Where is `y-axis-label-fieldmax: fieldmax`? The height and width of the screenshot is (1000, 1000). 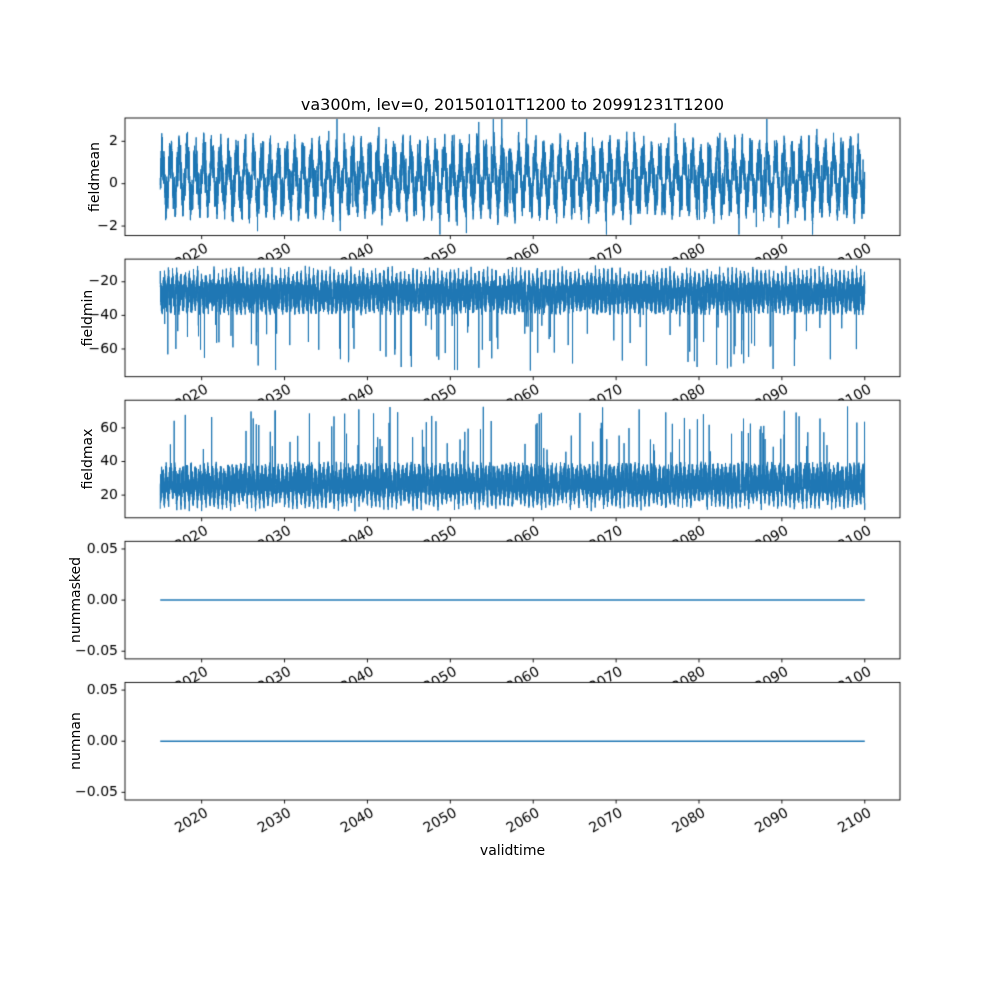 y-axis-label-fieldmax: fieldmax is located at coordinates (88, 459).